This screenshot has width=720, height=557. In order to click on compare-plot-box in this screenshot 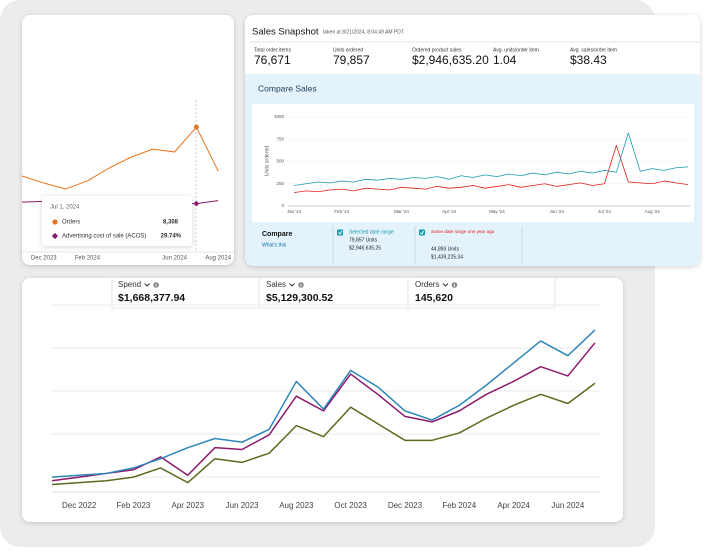, I will do `click(473, 163)`.